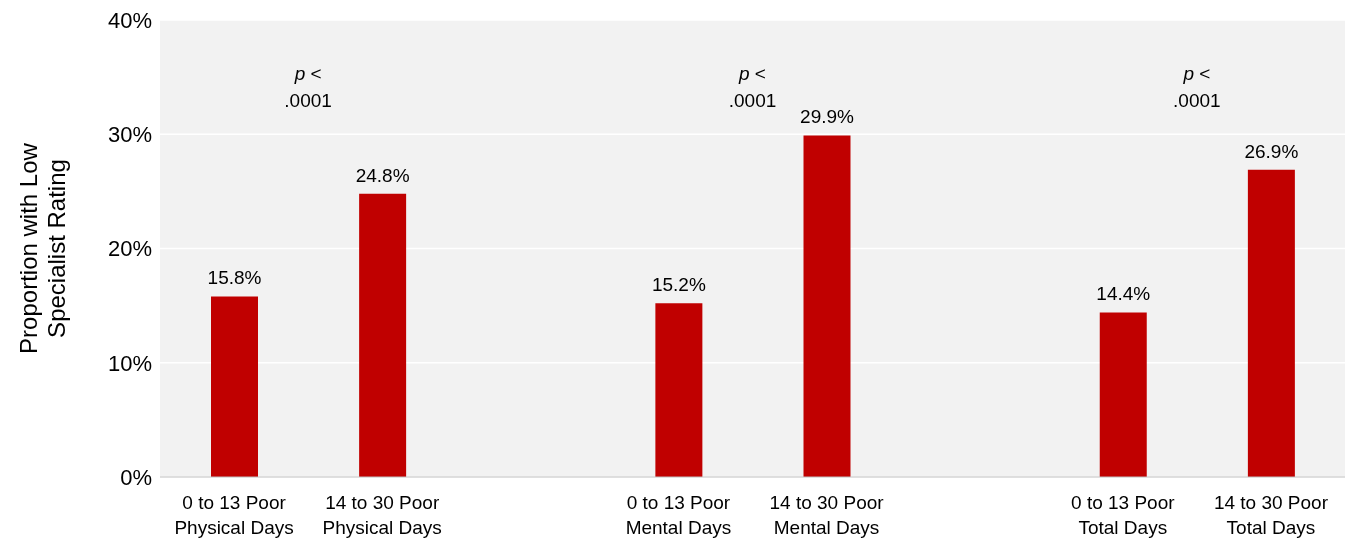 The width and height of the screenshot is (1356, 549). I want to click on x-tick-label: 14 to 30 Poor Physical Days, so click(382, 515).